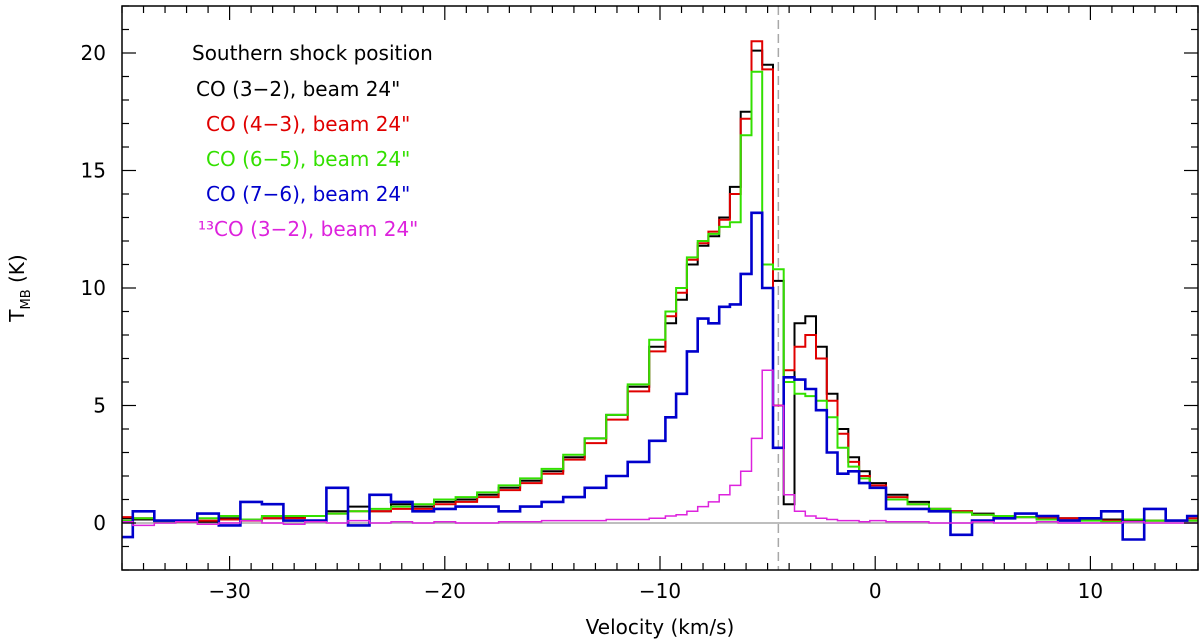  What do you see at coordinates (308, 124) in the screenshot?
I see `legend-entry-2: CO (4−3), beam 24"` at bounding box center [308, 124].